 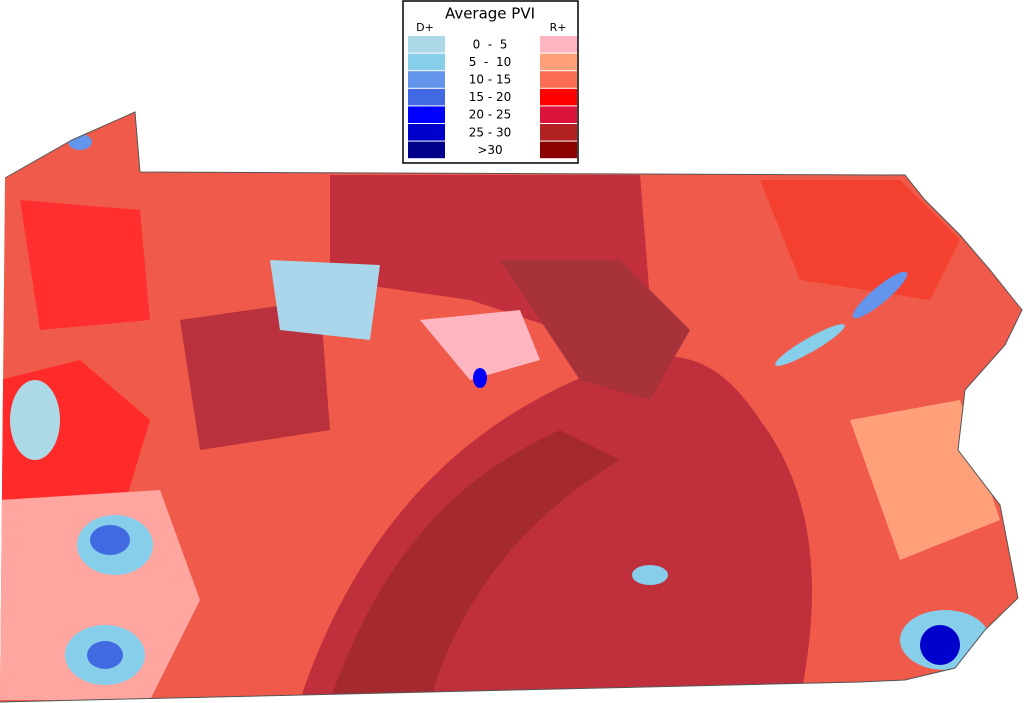 What do you see at coordinates (490, 62) in the screenshot?
I see `range-label: 5 - 10` at bounding box center [490, 62].